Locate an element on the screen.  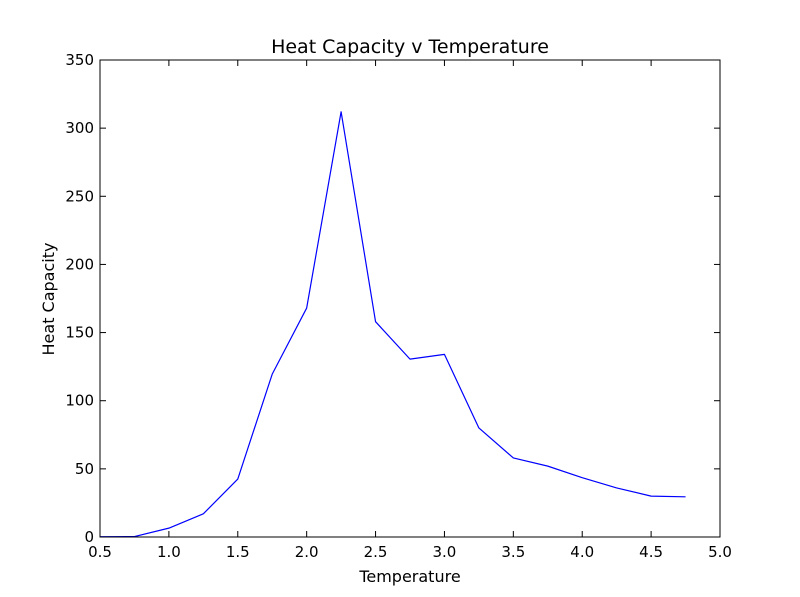
y-tick-label: 250 is located at coordinates (79, 196).